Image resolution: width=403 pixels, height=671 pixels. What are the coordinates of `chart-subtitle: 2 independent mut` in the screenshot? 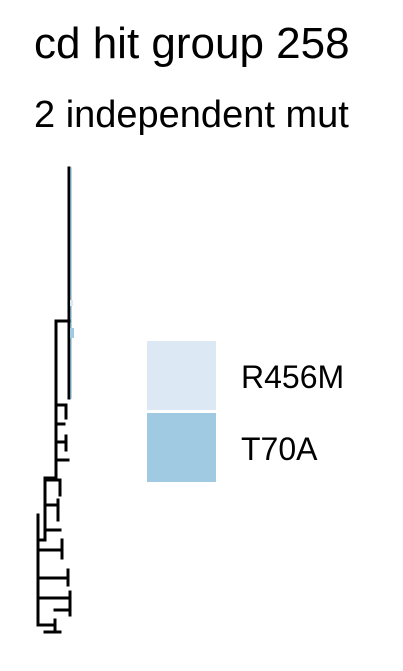 It's located at (191, 115).